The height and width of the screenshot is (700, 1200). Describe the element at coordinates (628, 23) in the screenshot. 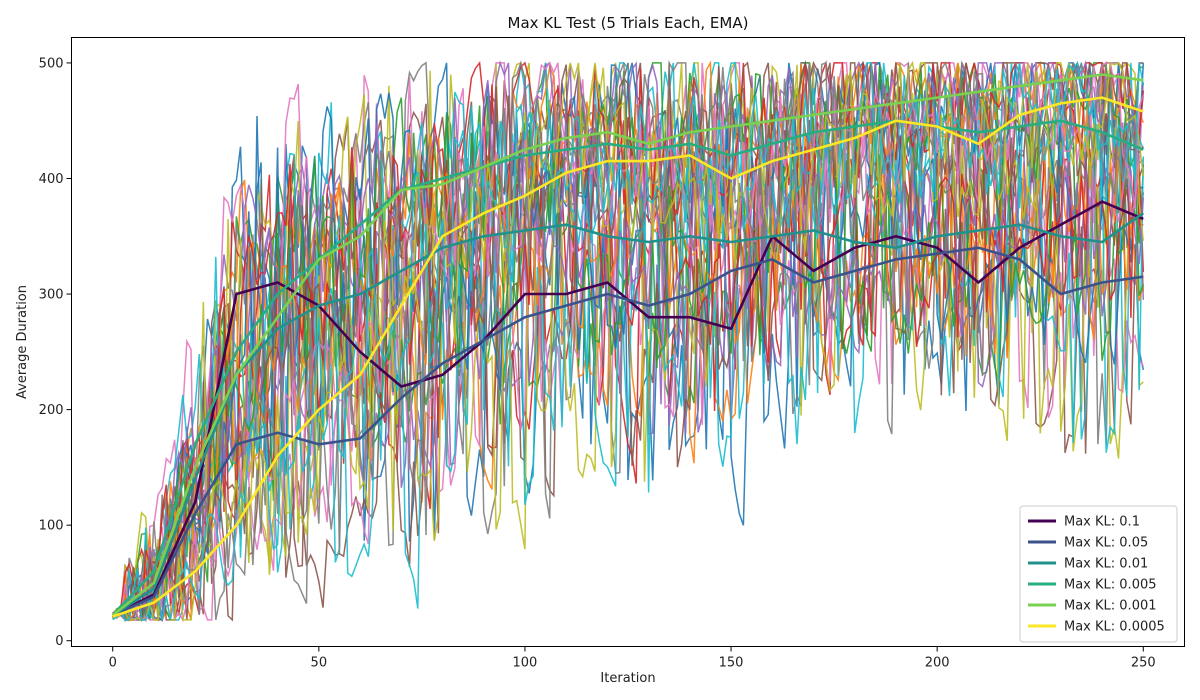

I see `chart-title: Max KL Test (5 Trials Each, EMA)` at that location.